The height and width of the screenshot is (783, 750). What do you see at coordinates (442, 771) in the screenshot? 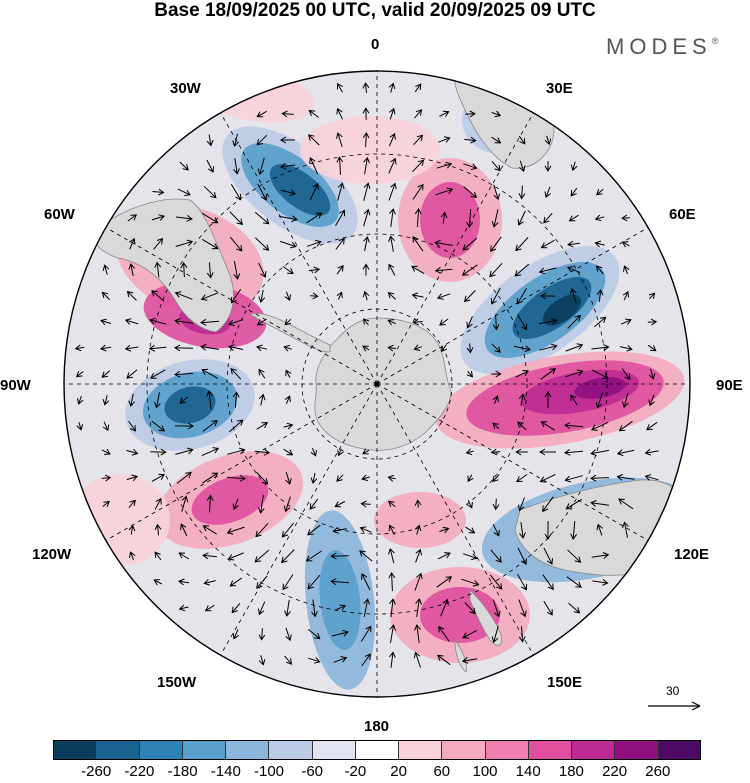
I see `colorbar-tick-label: 60` at bounding box center [442, 771].